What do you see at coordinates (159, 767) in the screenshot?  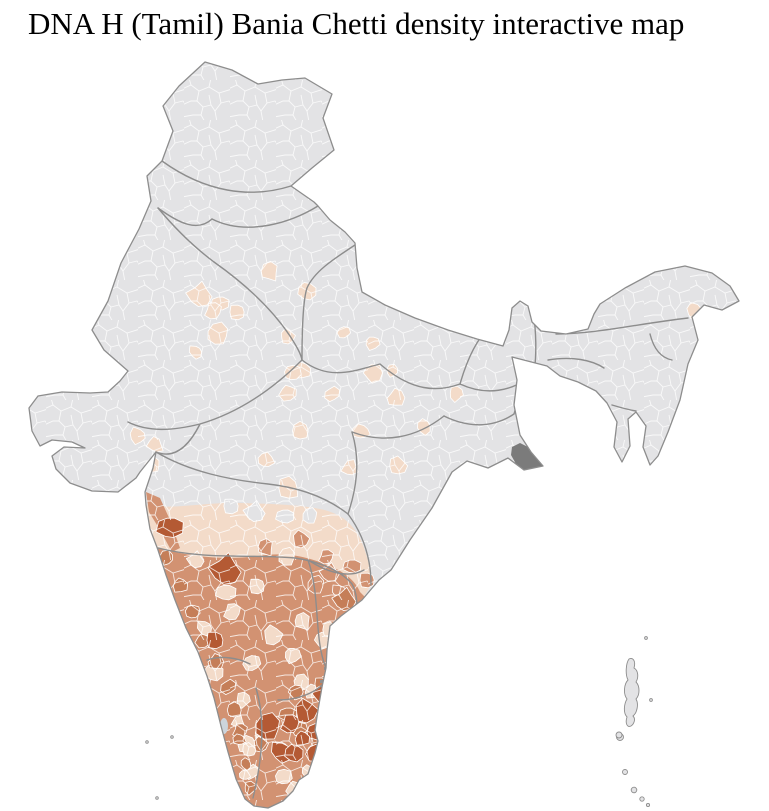 I see `lakshadweep-islands` at bounding box center [159, 767].